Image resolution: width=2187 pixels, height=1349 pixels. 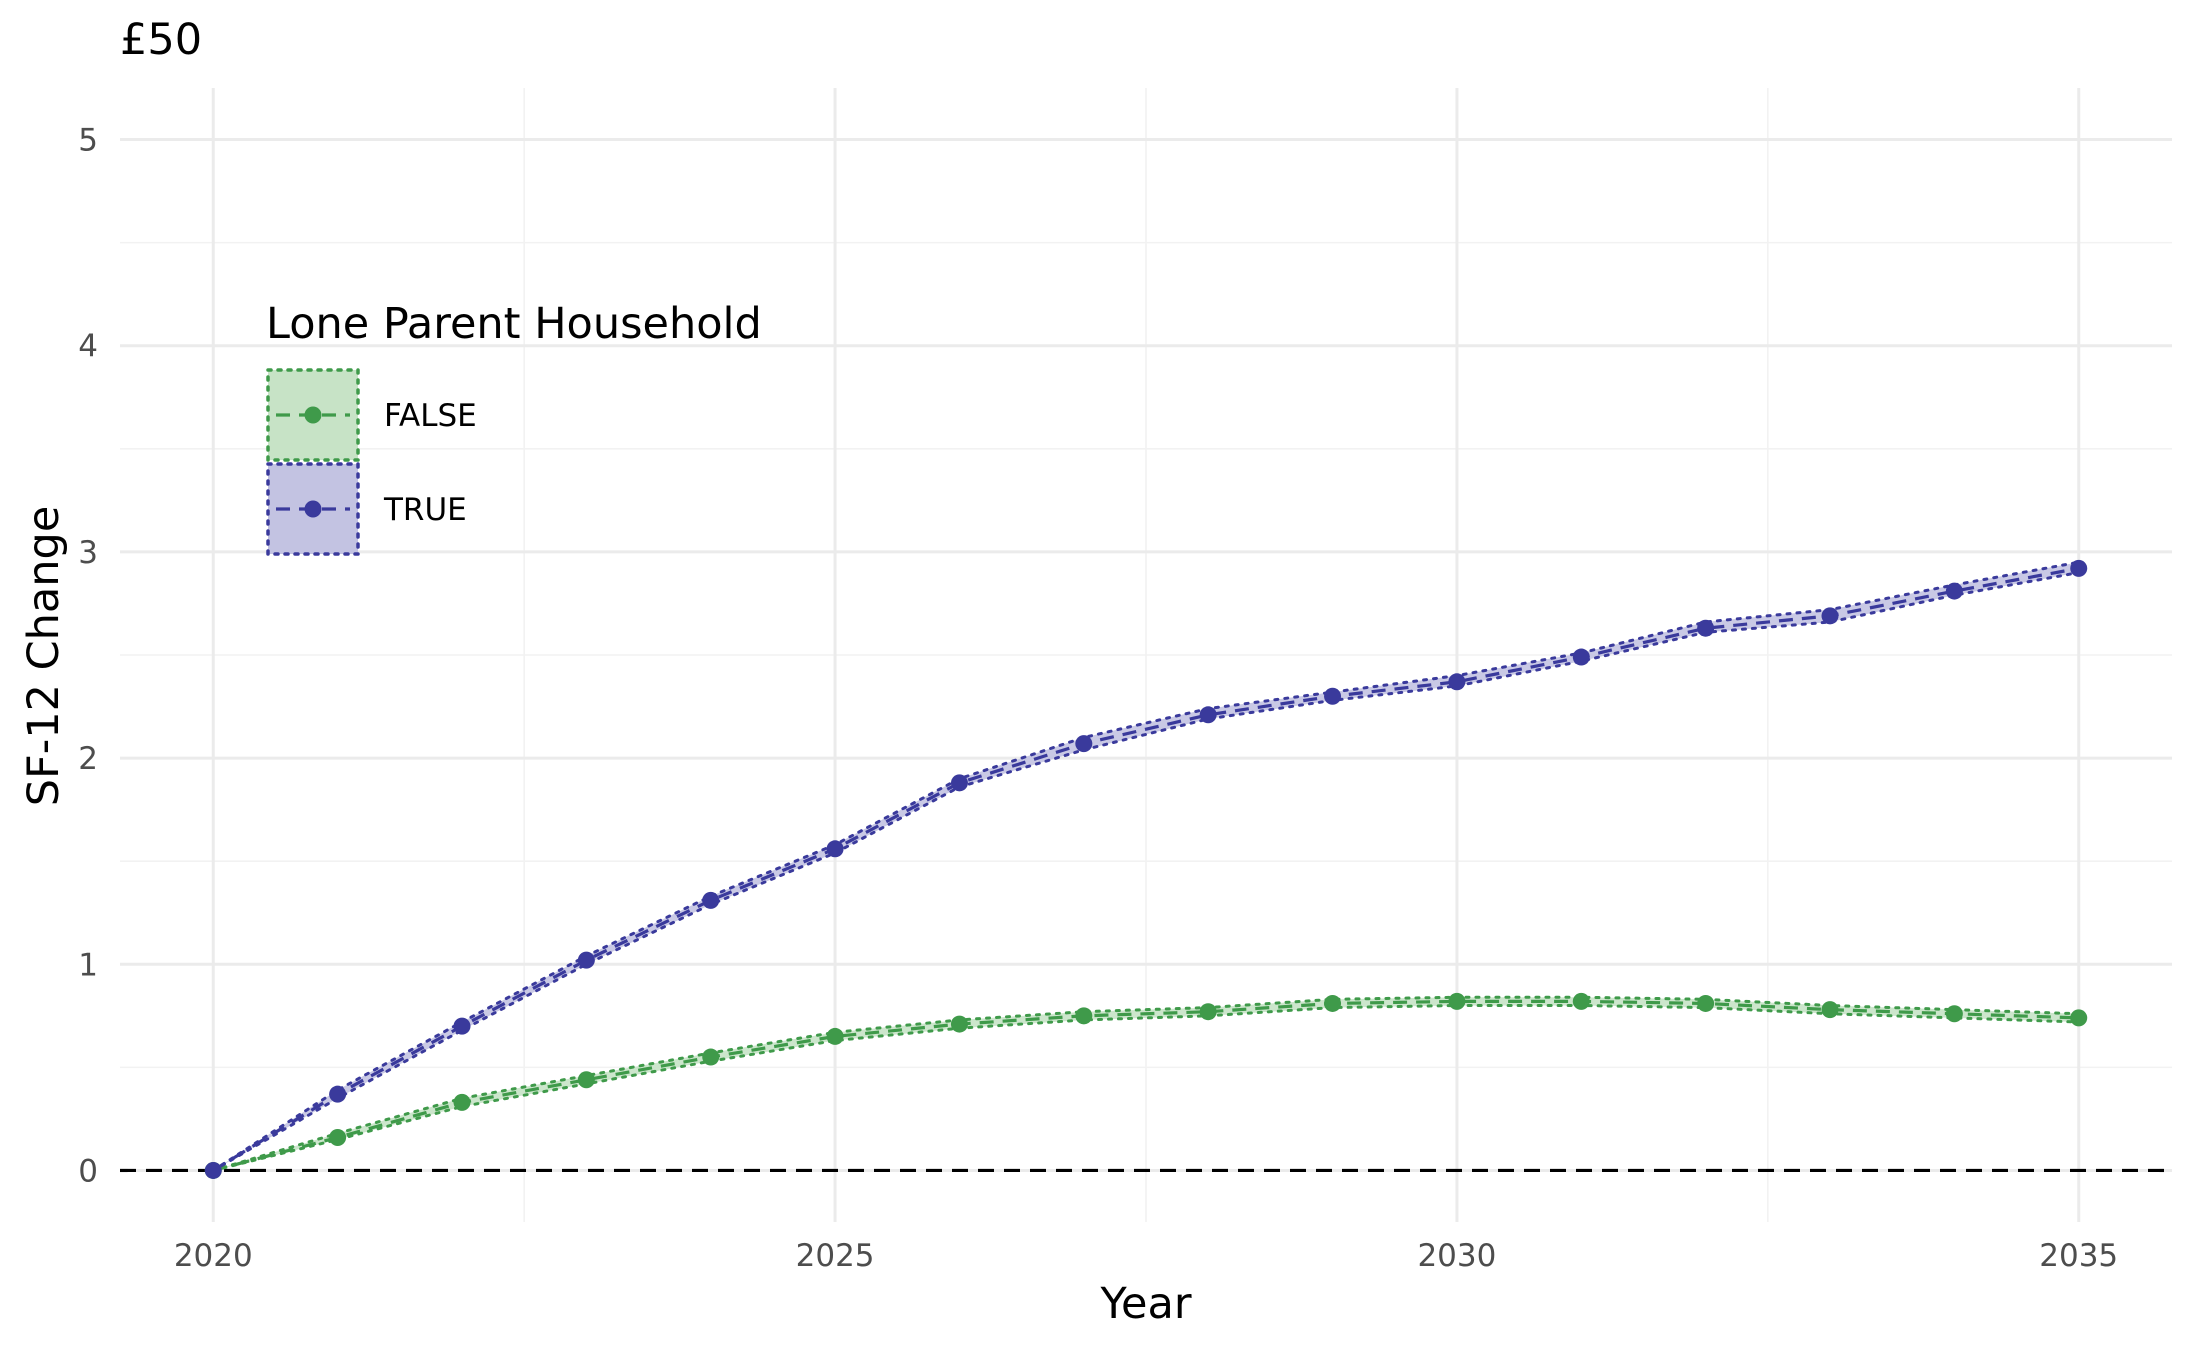 I want to click on lower-bound-false, so click(x=1146, y=1088).